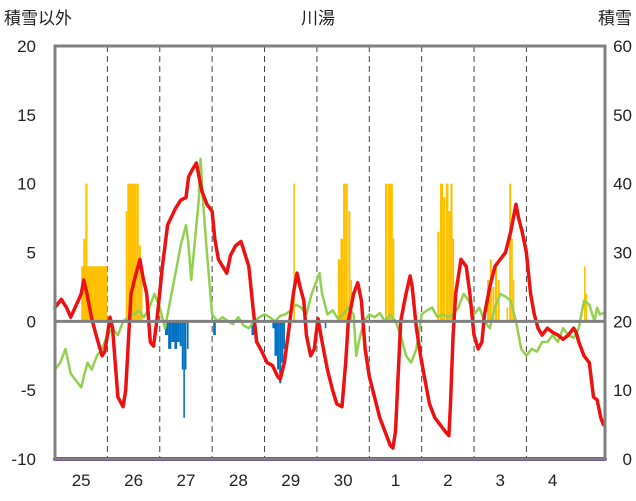 This screenshot has height=501, width=636. What do you see at coordinates (31, 321) in the screenshot?
I see `left-tick-label: 0` at bounding box center [31, 321].